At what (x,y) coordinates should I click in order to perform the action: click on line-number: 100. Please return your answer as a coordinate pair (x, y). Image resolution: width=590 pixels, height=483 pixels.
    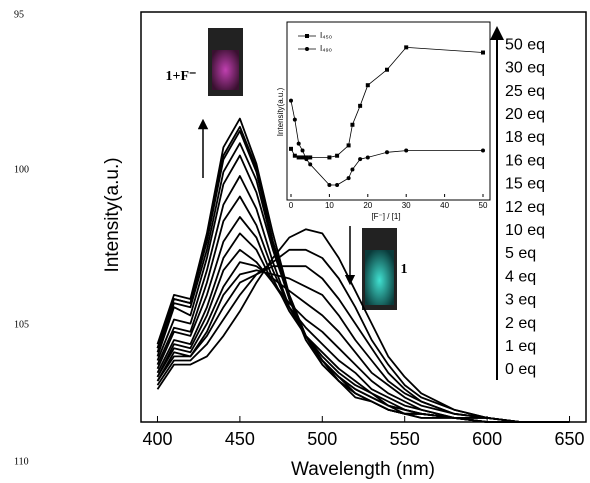
    Looking at the image, I should click on (21, 169).